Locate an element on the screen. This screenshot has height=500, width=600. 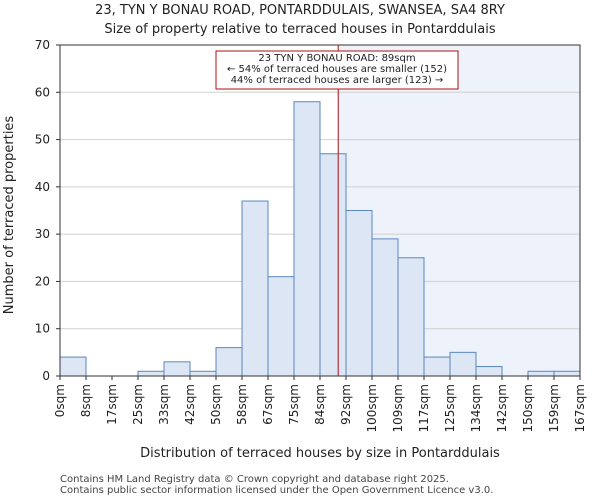
bar-58sqm is located at coordinates (255, 288).